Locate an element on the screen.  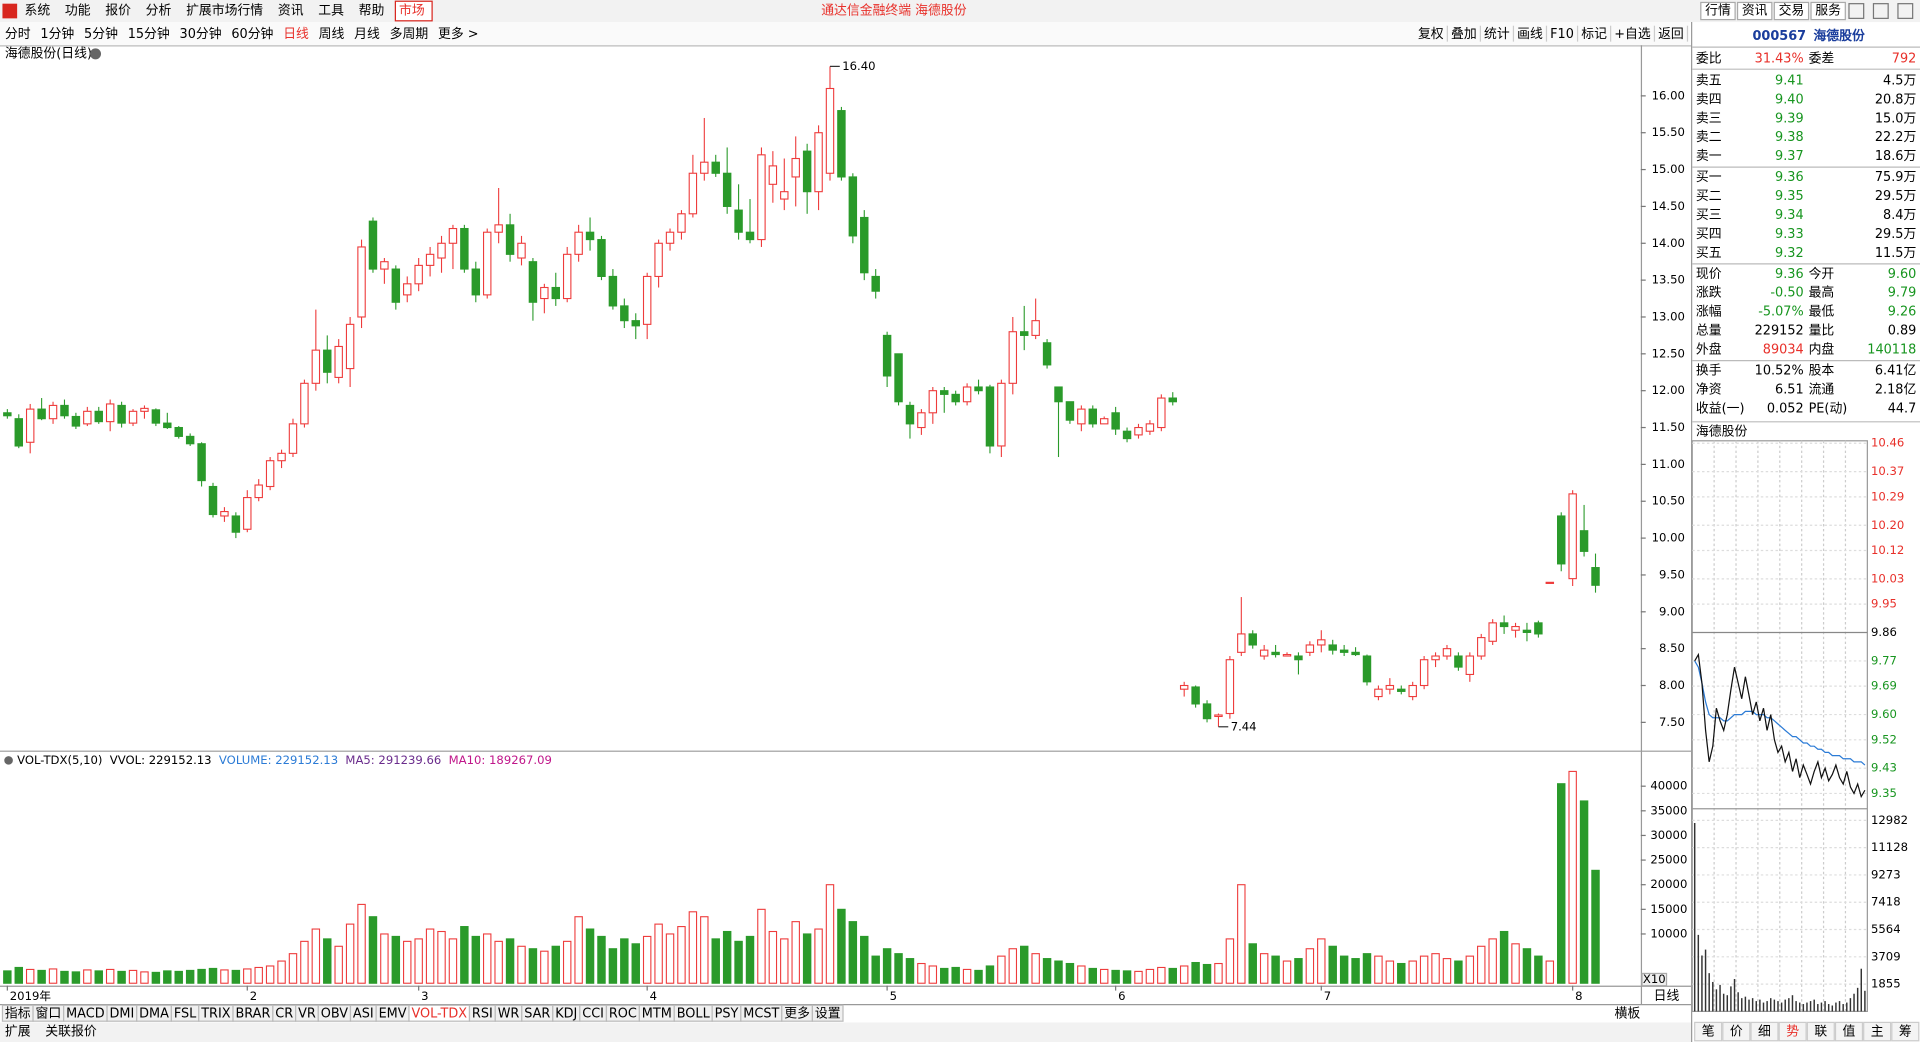
period-tab: 30分钟 is located at coordinates (201, 34).